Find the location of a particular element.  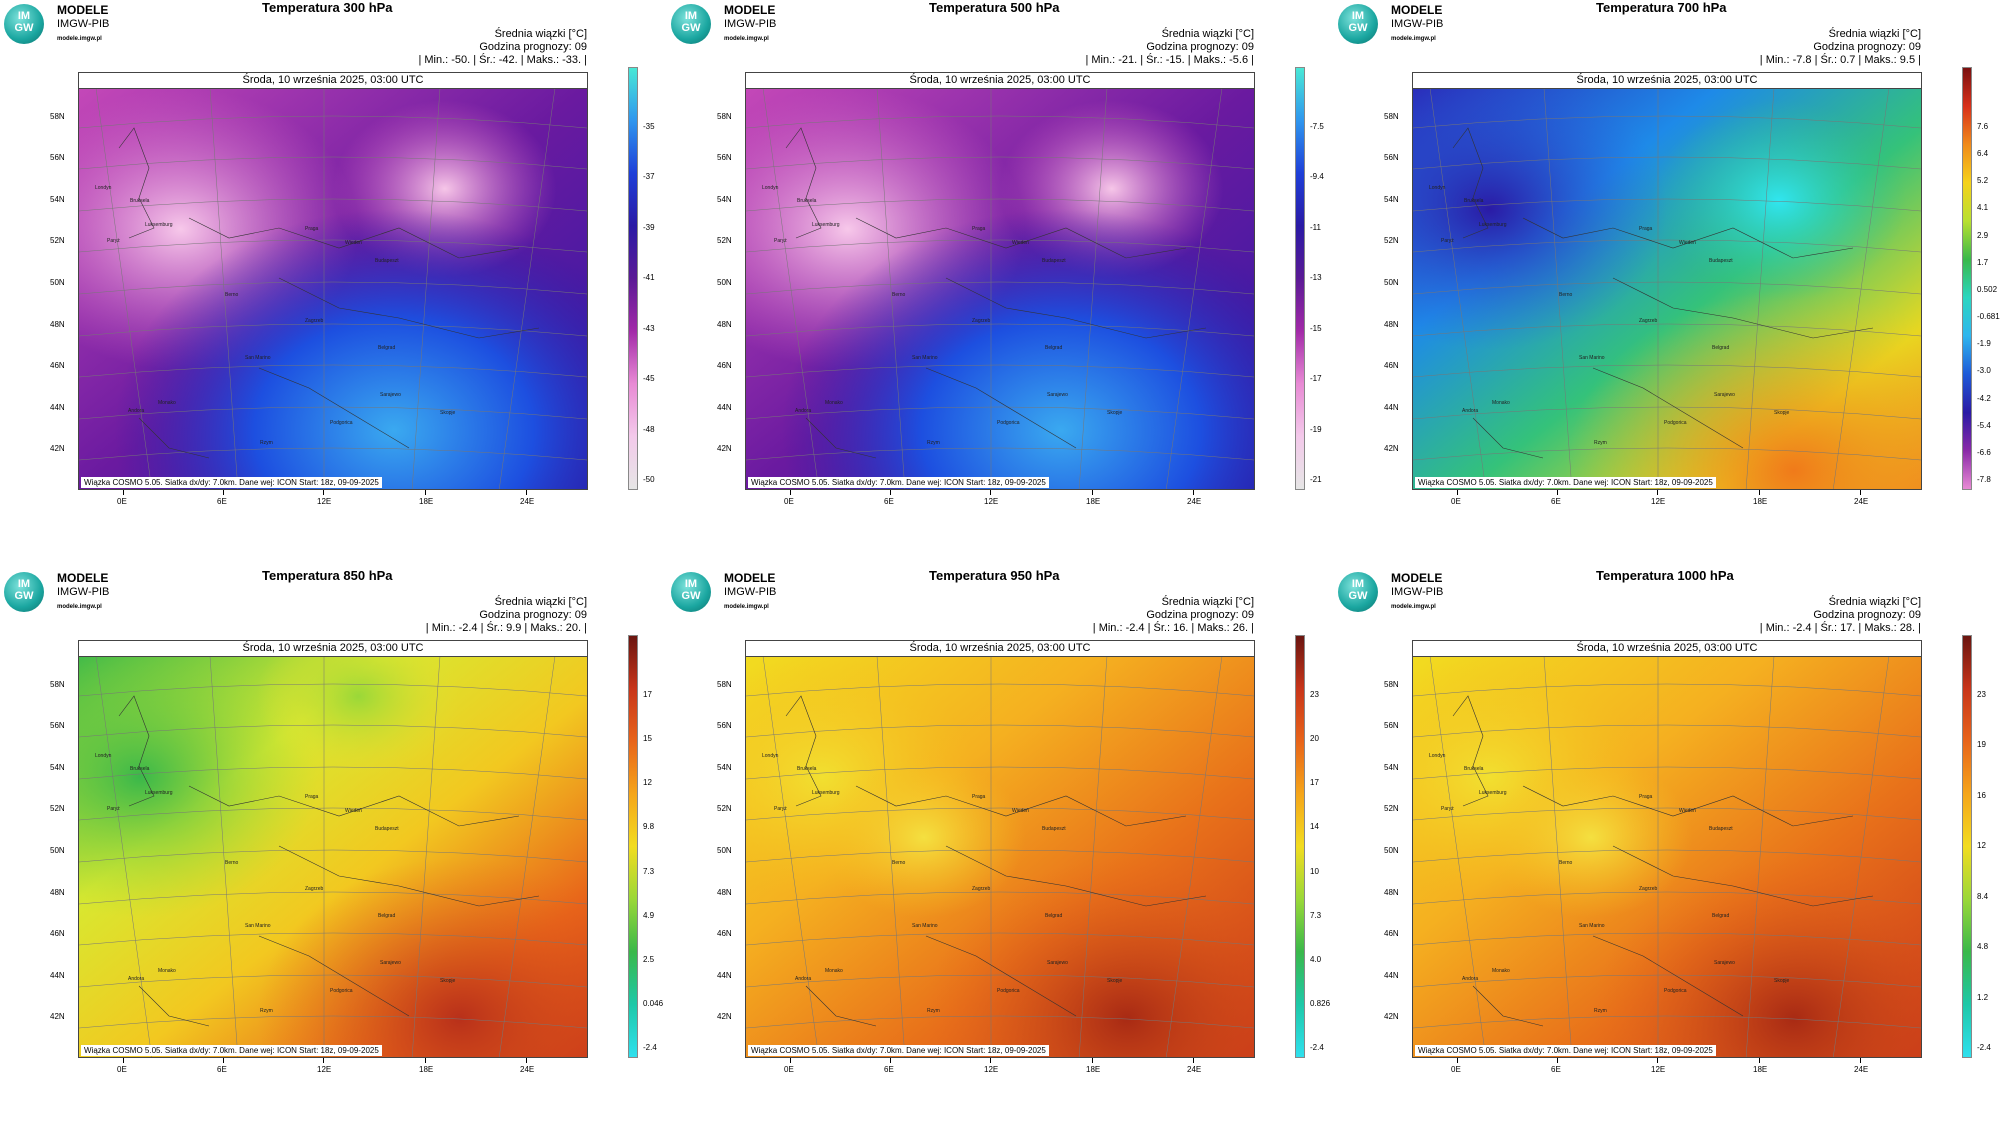

city-label: Rzym is located at coordinates (1600, 1011).